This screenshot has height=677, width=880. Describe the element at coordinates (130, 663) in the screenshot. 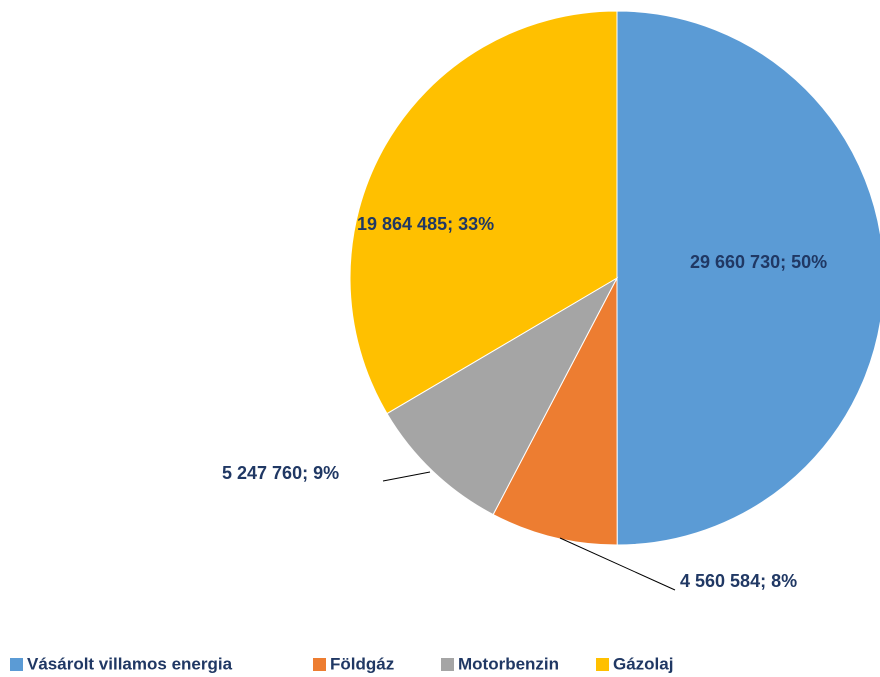

I see `legend-label: Vásárolt villamos energia` at that location.